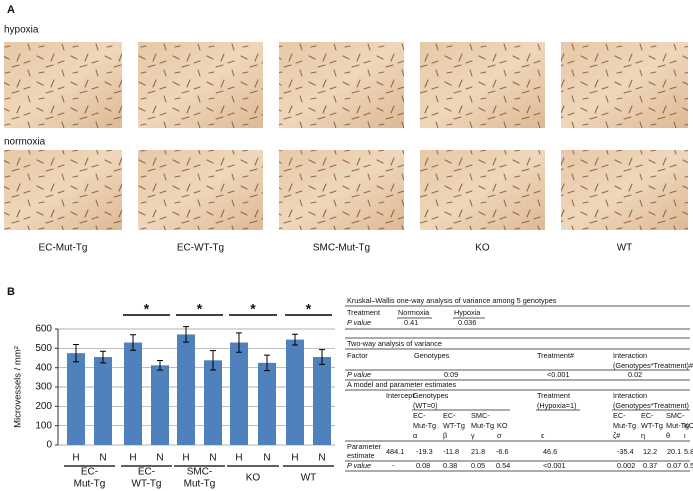 Image resolution: width=693 pixels, height=491 pixels. Describe the element at coordinates (400, 395) in the screenshot. I see `cell: Intercept` at that location.